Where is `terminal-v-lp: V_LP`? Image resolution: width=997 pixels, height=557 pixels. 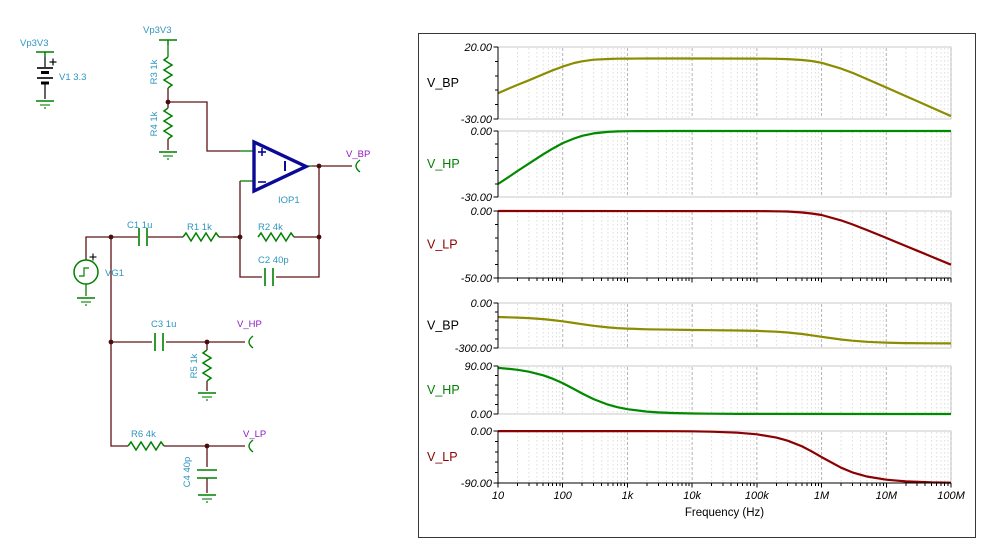
terminal-v-lp: V_LP is located at coordinates (254, 441).